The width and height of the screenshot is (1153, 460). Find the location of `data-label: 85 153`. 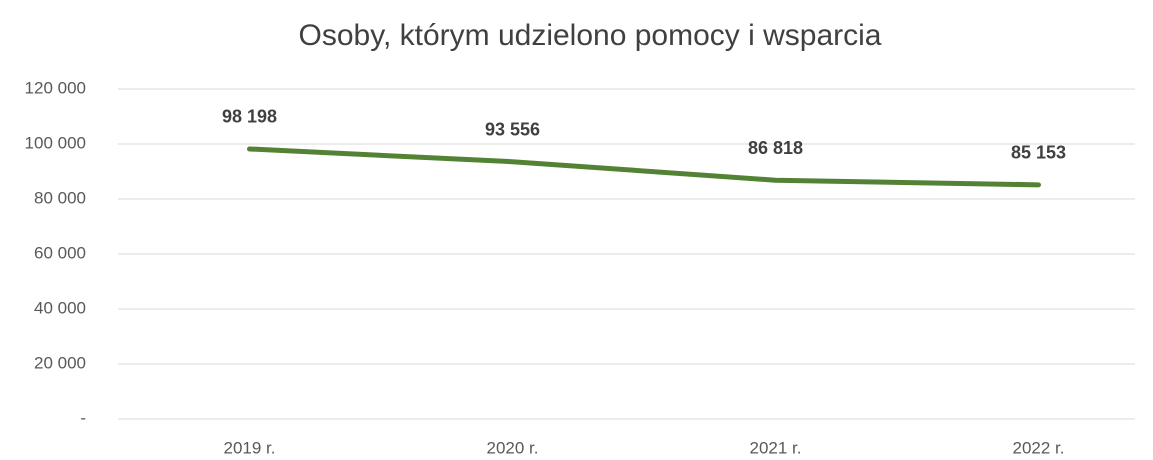

data-label: 85 153 is located at coordinates (1038, 153).